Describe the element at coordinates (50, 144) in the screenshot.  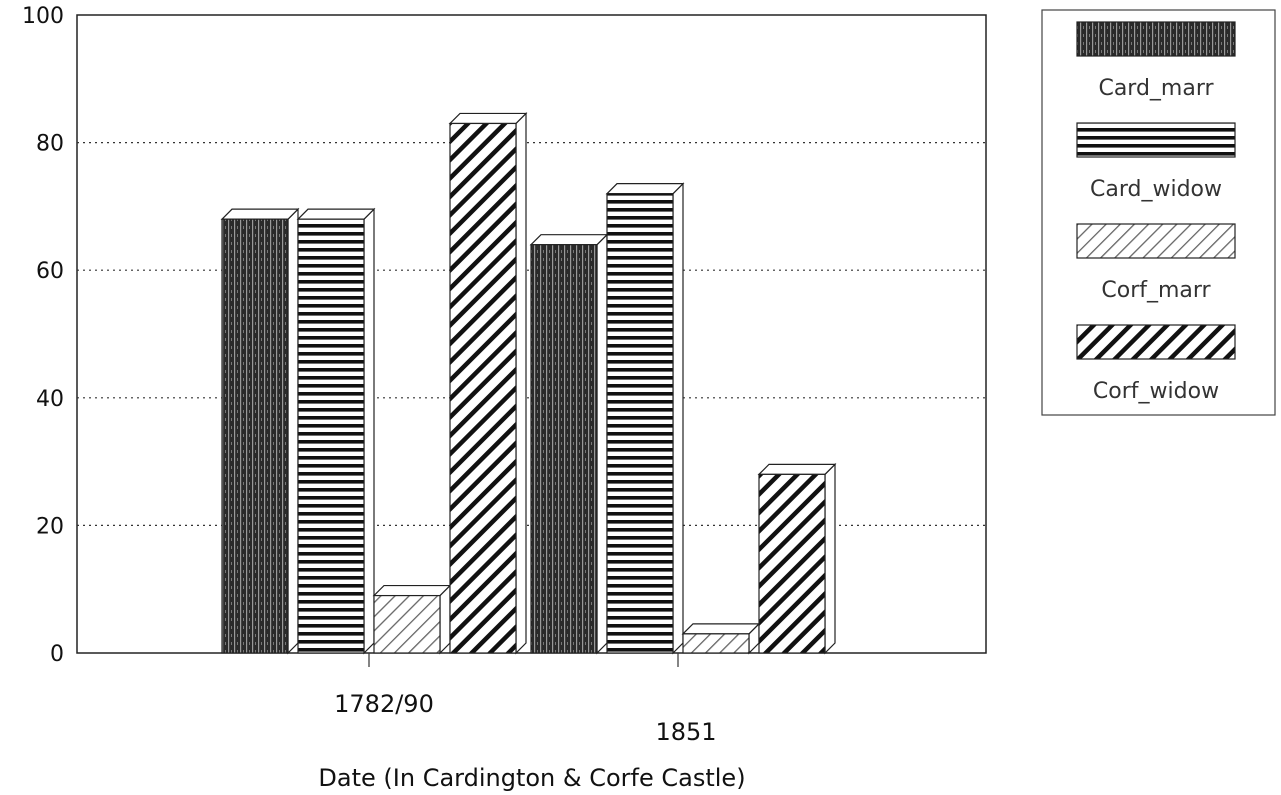
I see `y-tick-label: 80` at that location.